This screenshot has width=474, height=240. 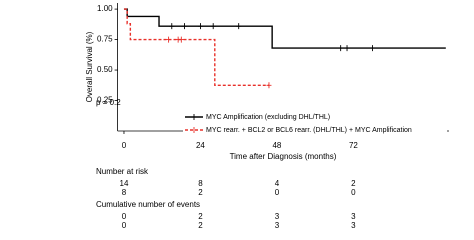 What do you see at coordinates (353, 145) in the screenshot?
I see `x-tick-label: 72` at bounding box center [353, 145].